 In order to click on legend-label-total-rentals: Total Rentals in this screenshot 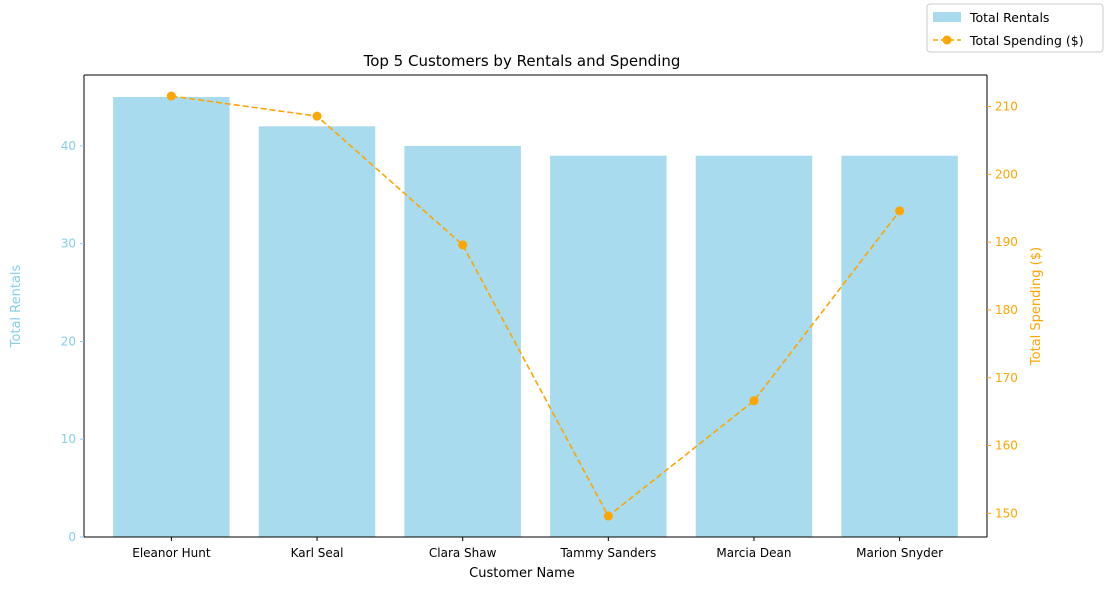, I will do `click(1009, 17)`.